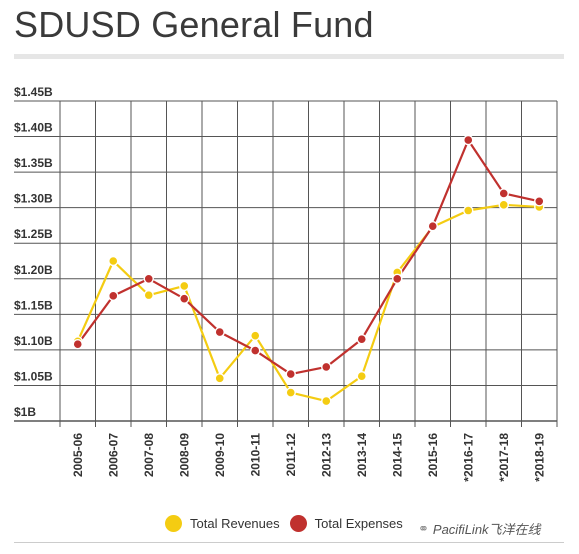 The image size is (579, 554). What do you see at coordinates (194, 24) in the screenshot?
I see `page-title: SDUSD General Fund` at bounding box center [194, 24].